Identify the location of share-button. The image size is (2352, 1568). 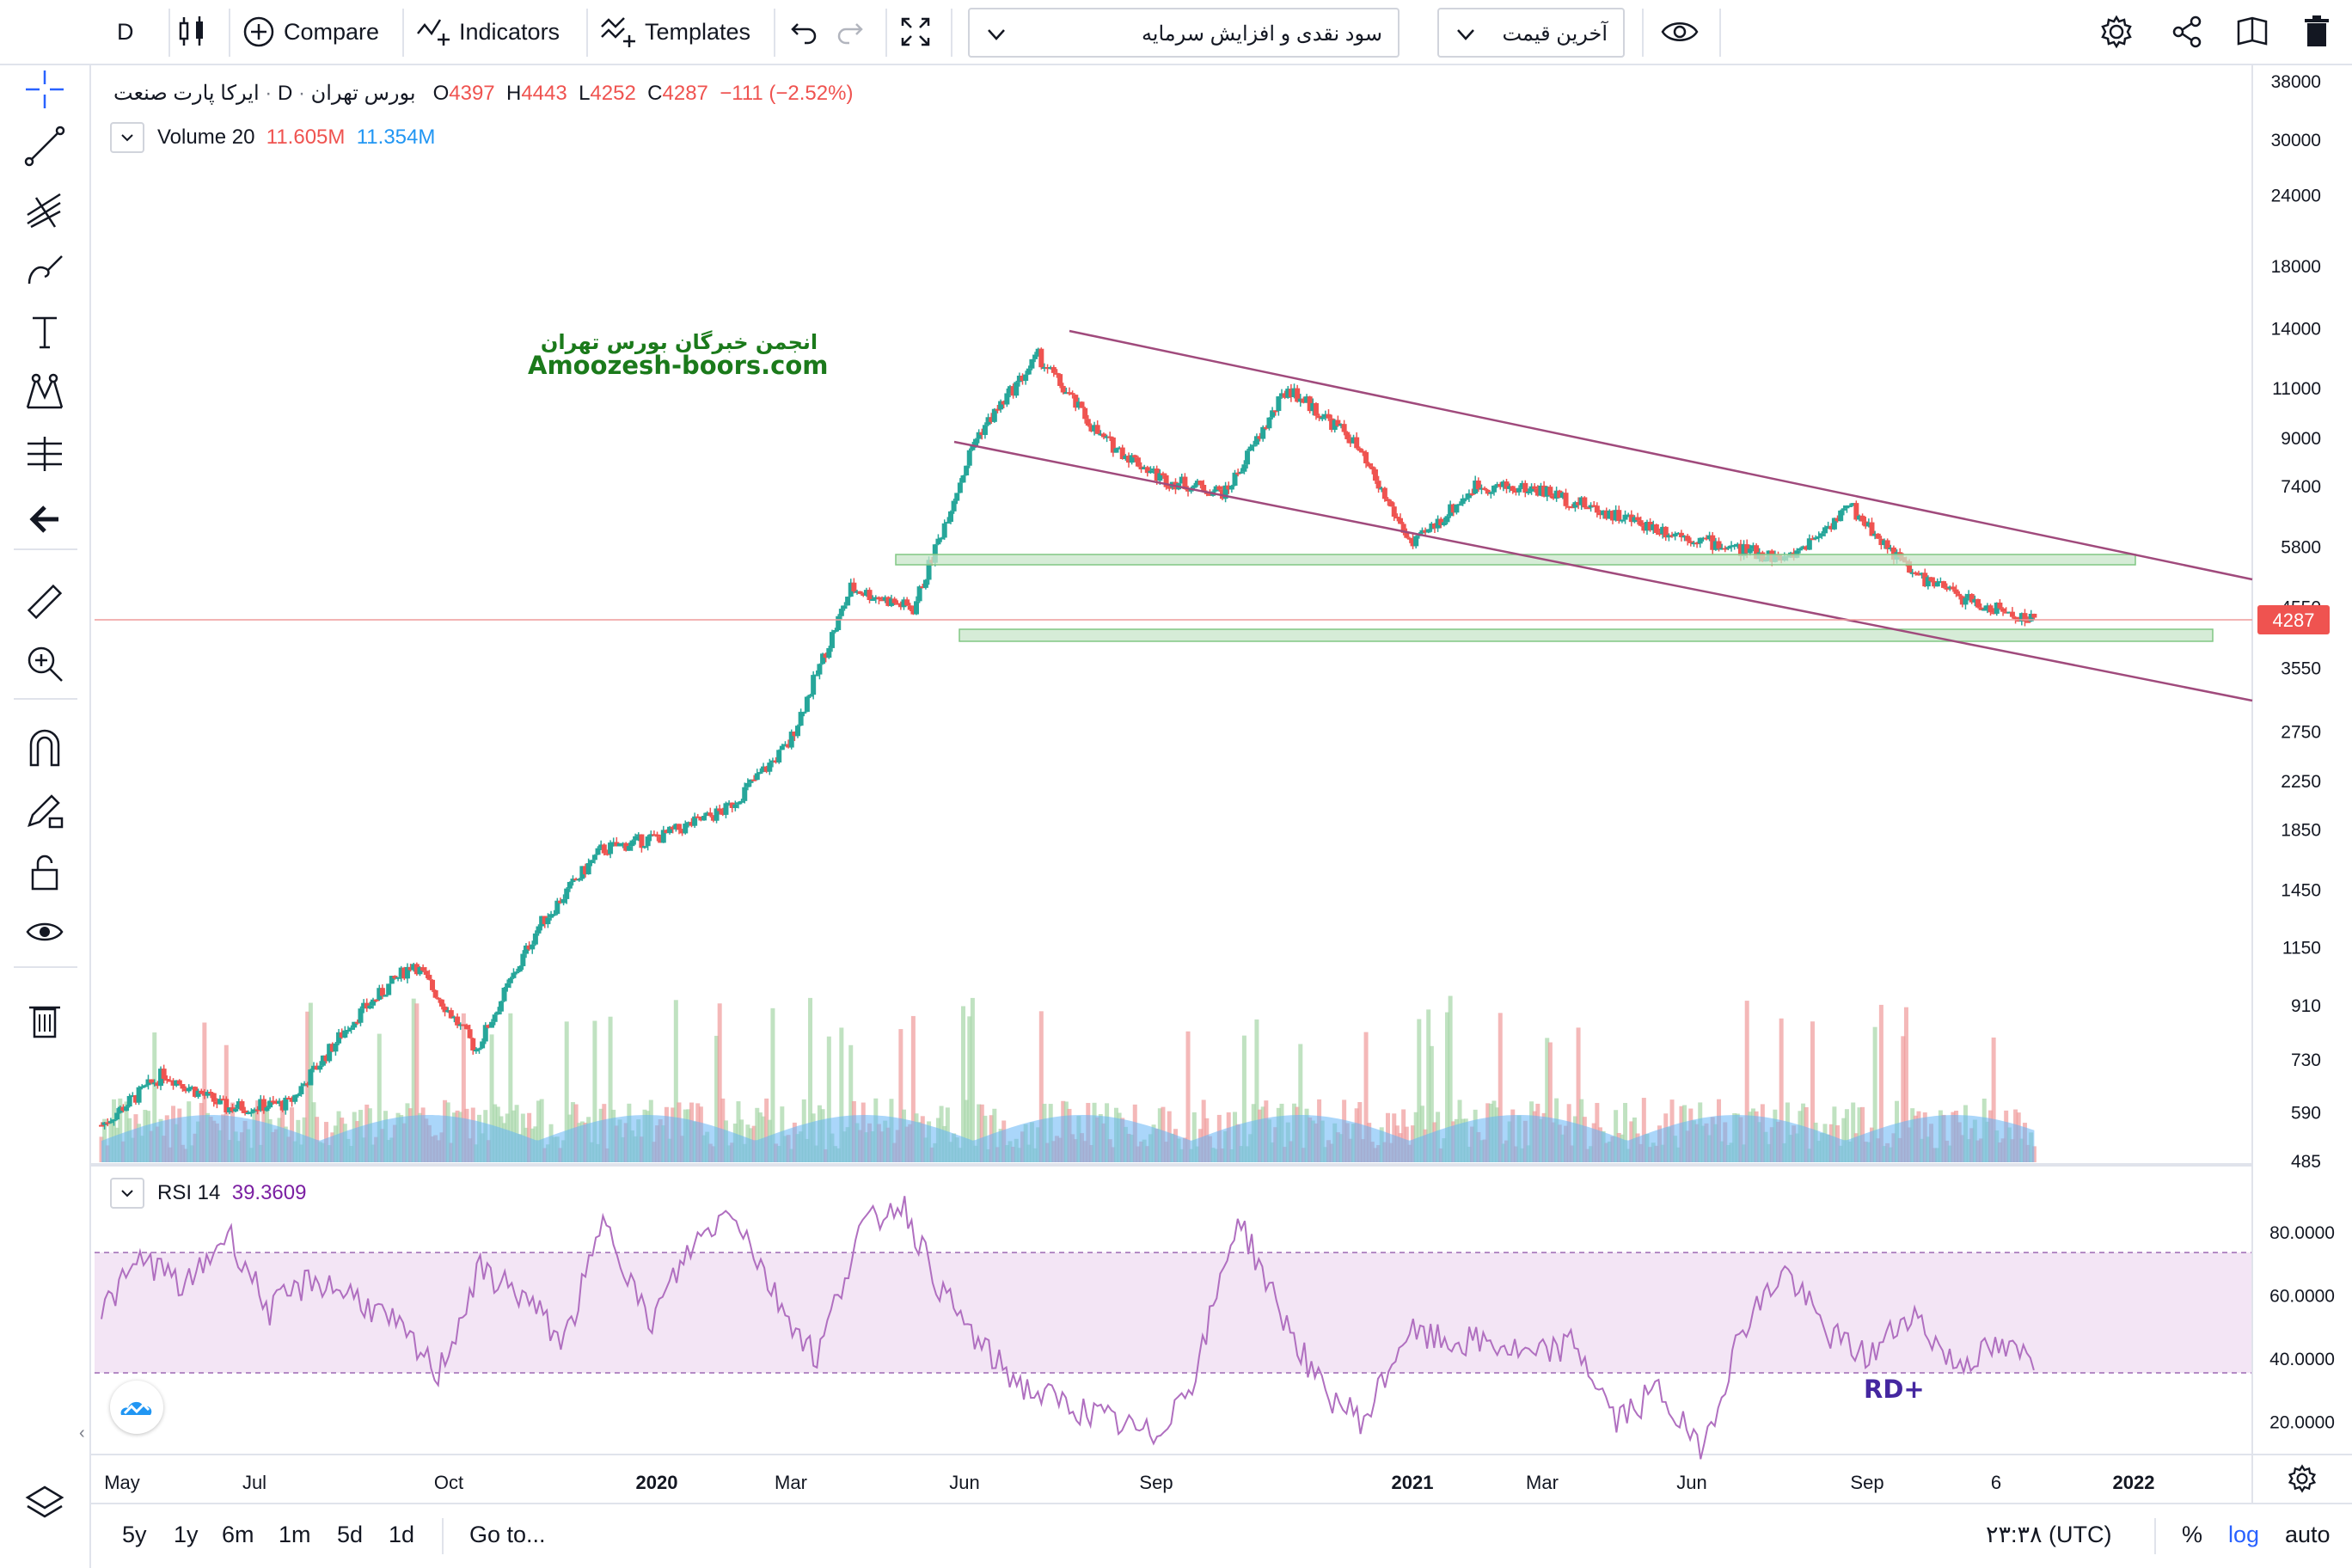
(2189, 32).